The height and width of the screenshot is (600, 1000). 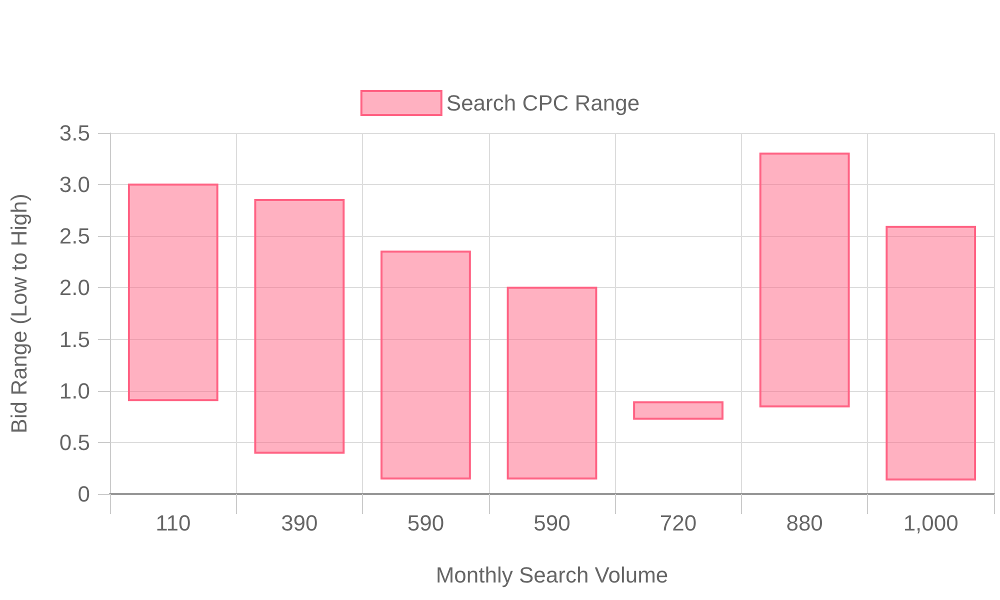 What do you see at coordinates (74, 287) in the screenshot?
I see `y-tick-label: 2.0` at bounding box center [74, 287].